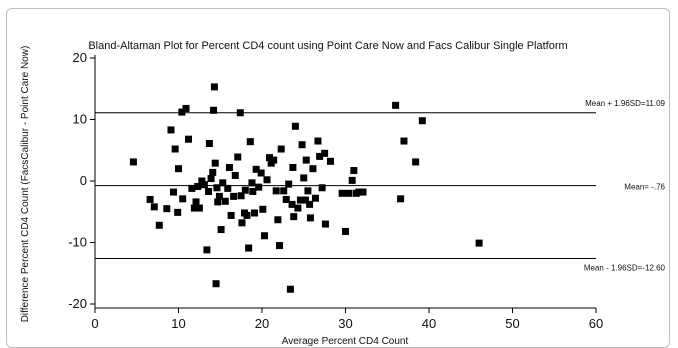 This screenshot has height=348, width=678. Describe the element at coordinates (429, 323) in the screenshot. I see `x-tick-label: 40` at that location.